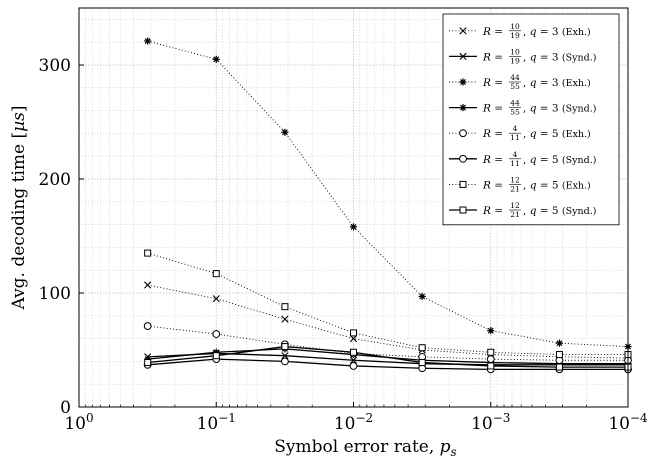 This screenshot has height=460, width=650. I want to click on legend-label-rest: , q = 5 (Synd.), so click(559, 211).